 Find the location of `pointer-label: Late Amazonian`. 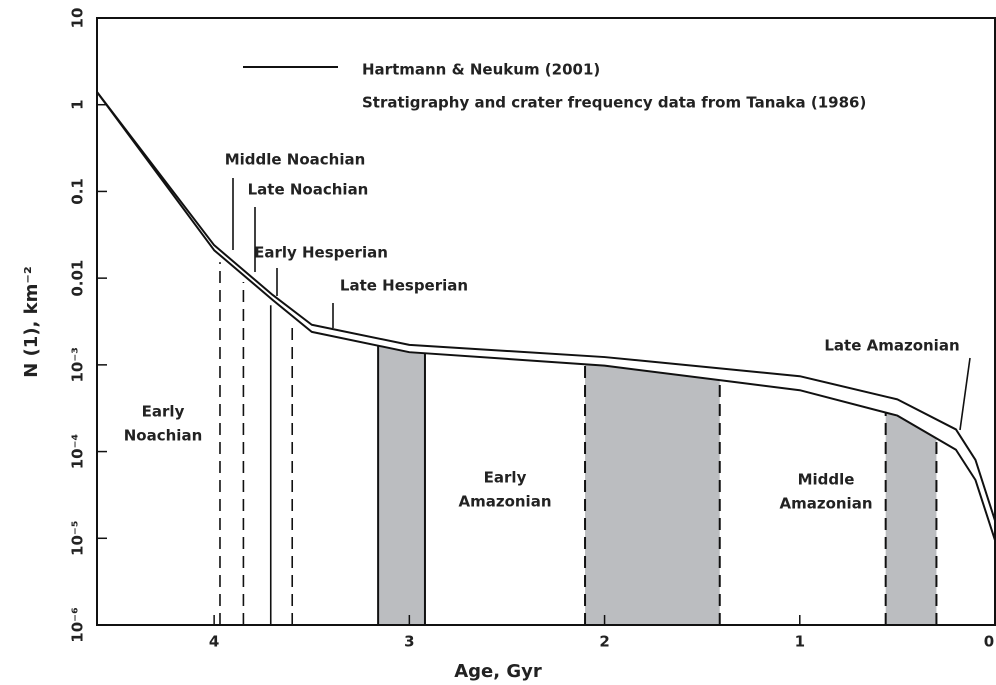

pointer-label: Late Amazonian is located at coordinates (891, 346).